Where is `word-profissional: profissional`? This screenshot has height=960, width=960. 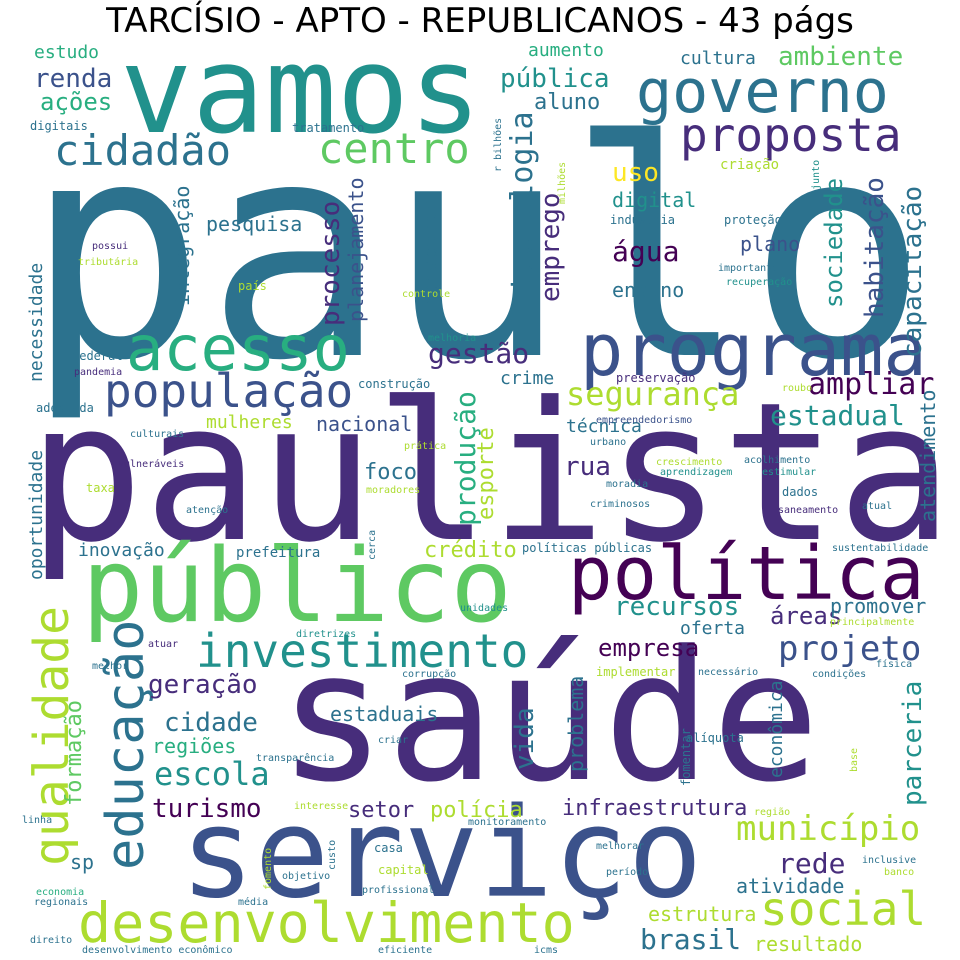
word-profissional: profissional is located at coordinates (398, 890).